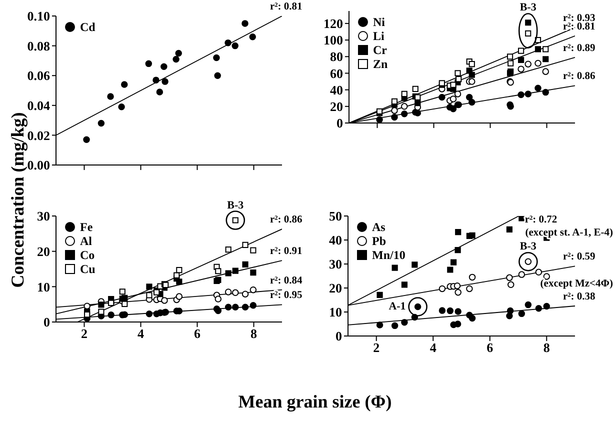 The width and height of the screenshot is (616, 426). What do you see at coordinates (576, 271) in the screenshot?
I see `text: r²: 0.59 (except Mz<4Φ)` at bounding box center [576, 271].